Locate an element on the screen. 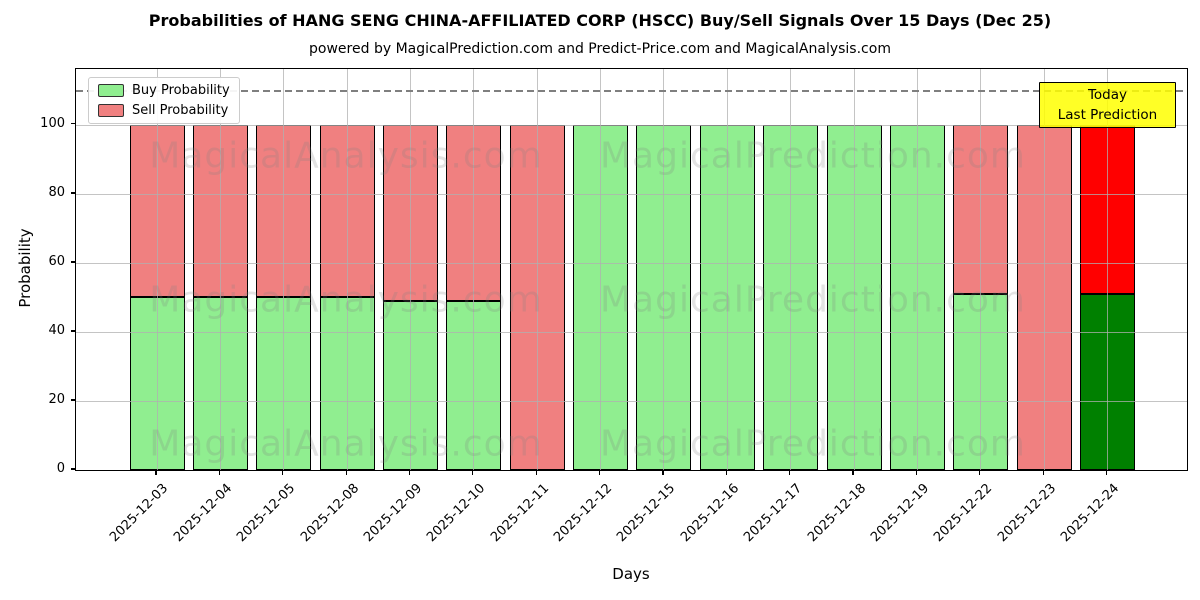 Image resolution: width=1200 pixels, height=600 pixels. today-annotation: Today Last Prediction is located at coordinates (1107, 105).